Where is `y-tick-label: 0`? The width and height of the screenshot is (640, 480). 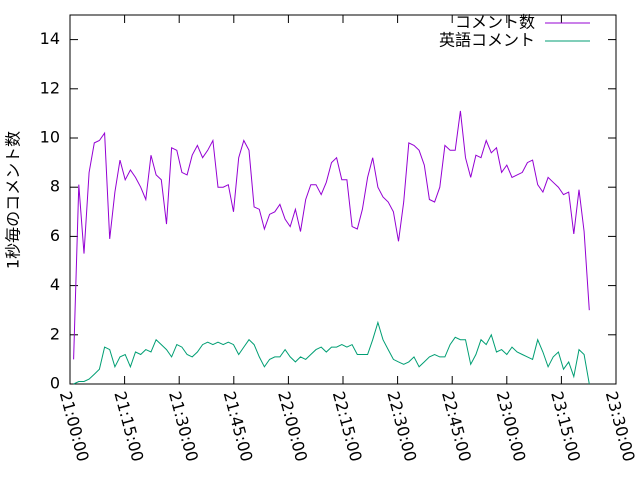
y-tick-label: 0 is located at coordinates (55, 383).